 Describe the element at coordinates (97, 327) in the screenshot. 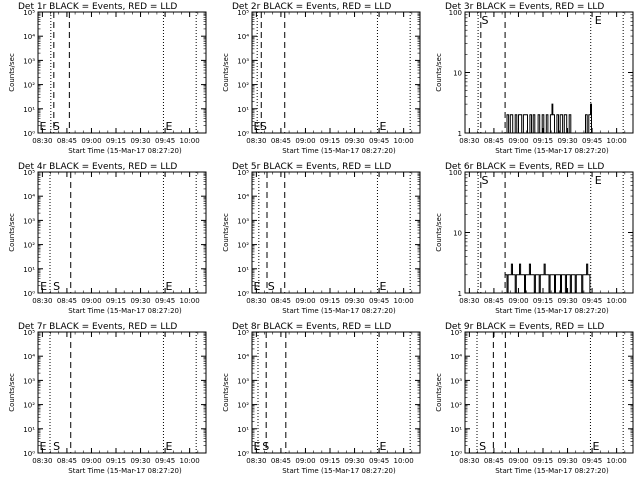

I see `plot-title: Det 7r BLACK = Events, RED = LLD` at that location.